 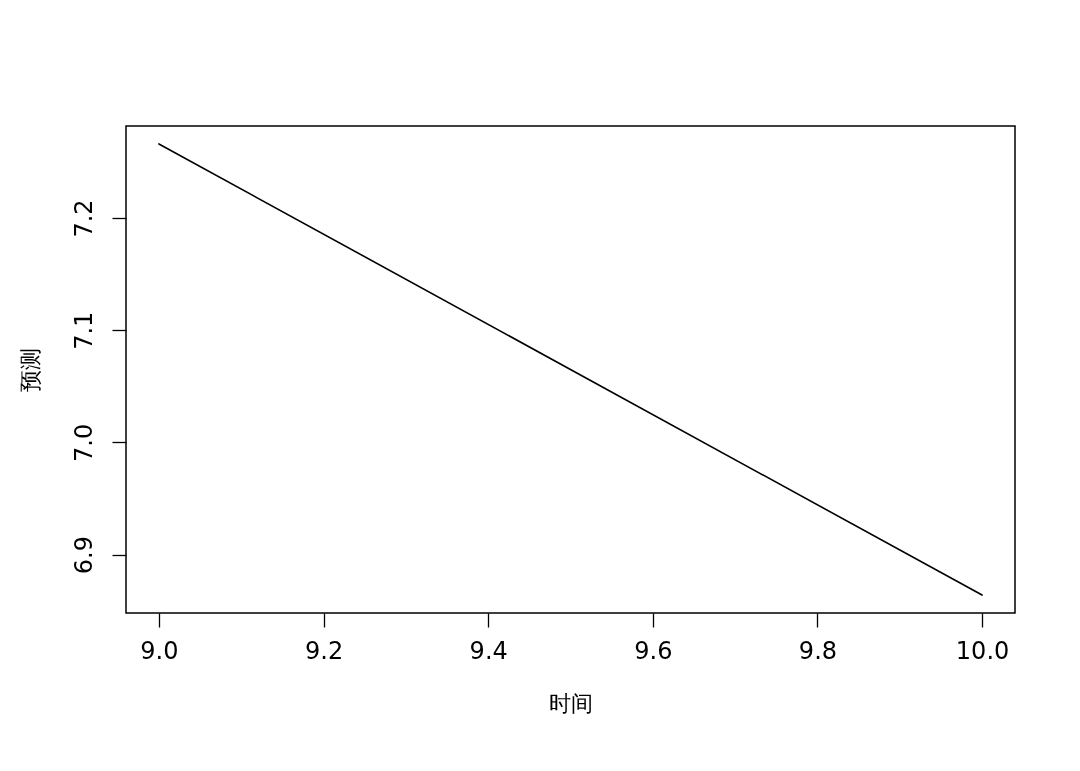 I want to click on x-tick-label: 9.6, so click(x=653, y=650).